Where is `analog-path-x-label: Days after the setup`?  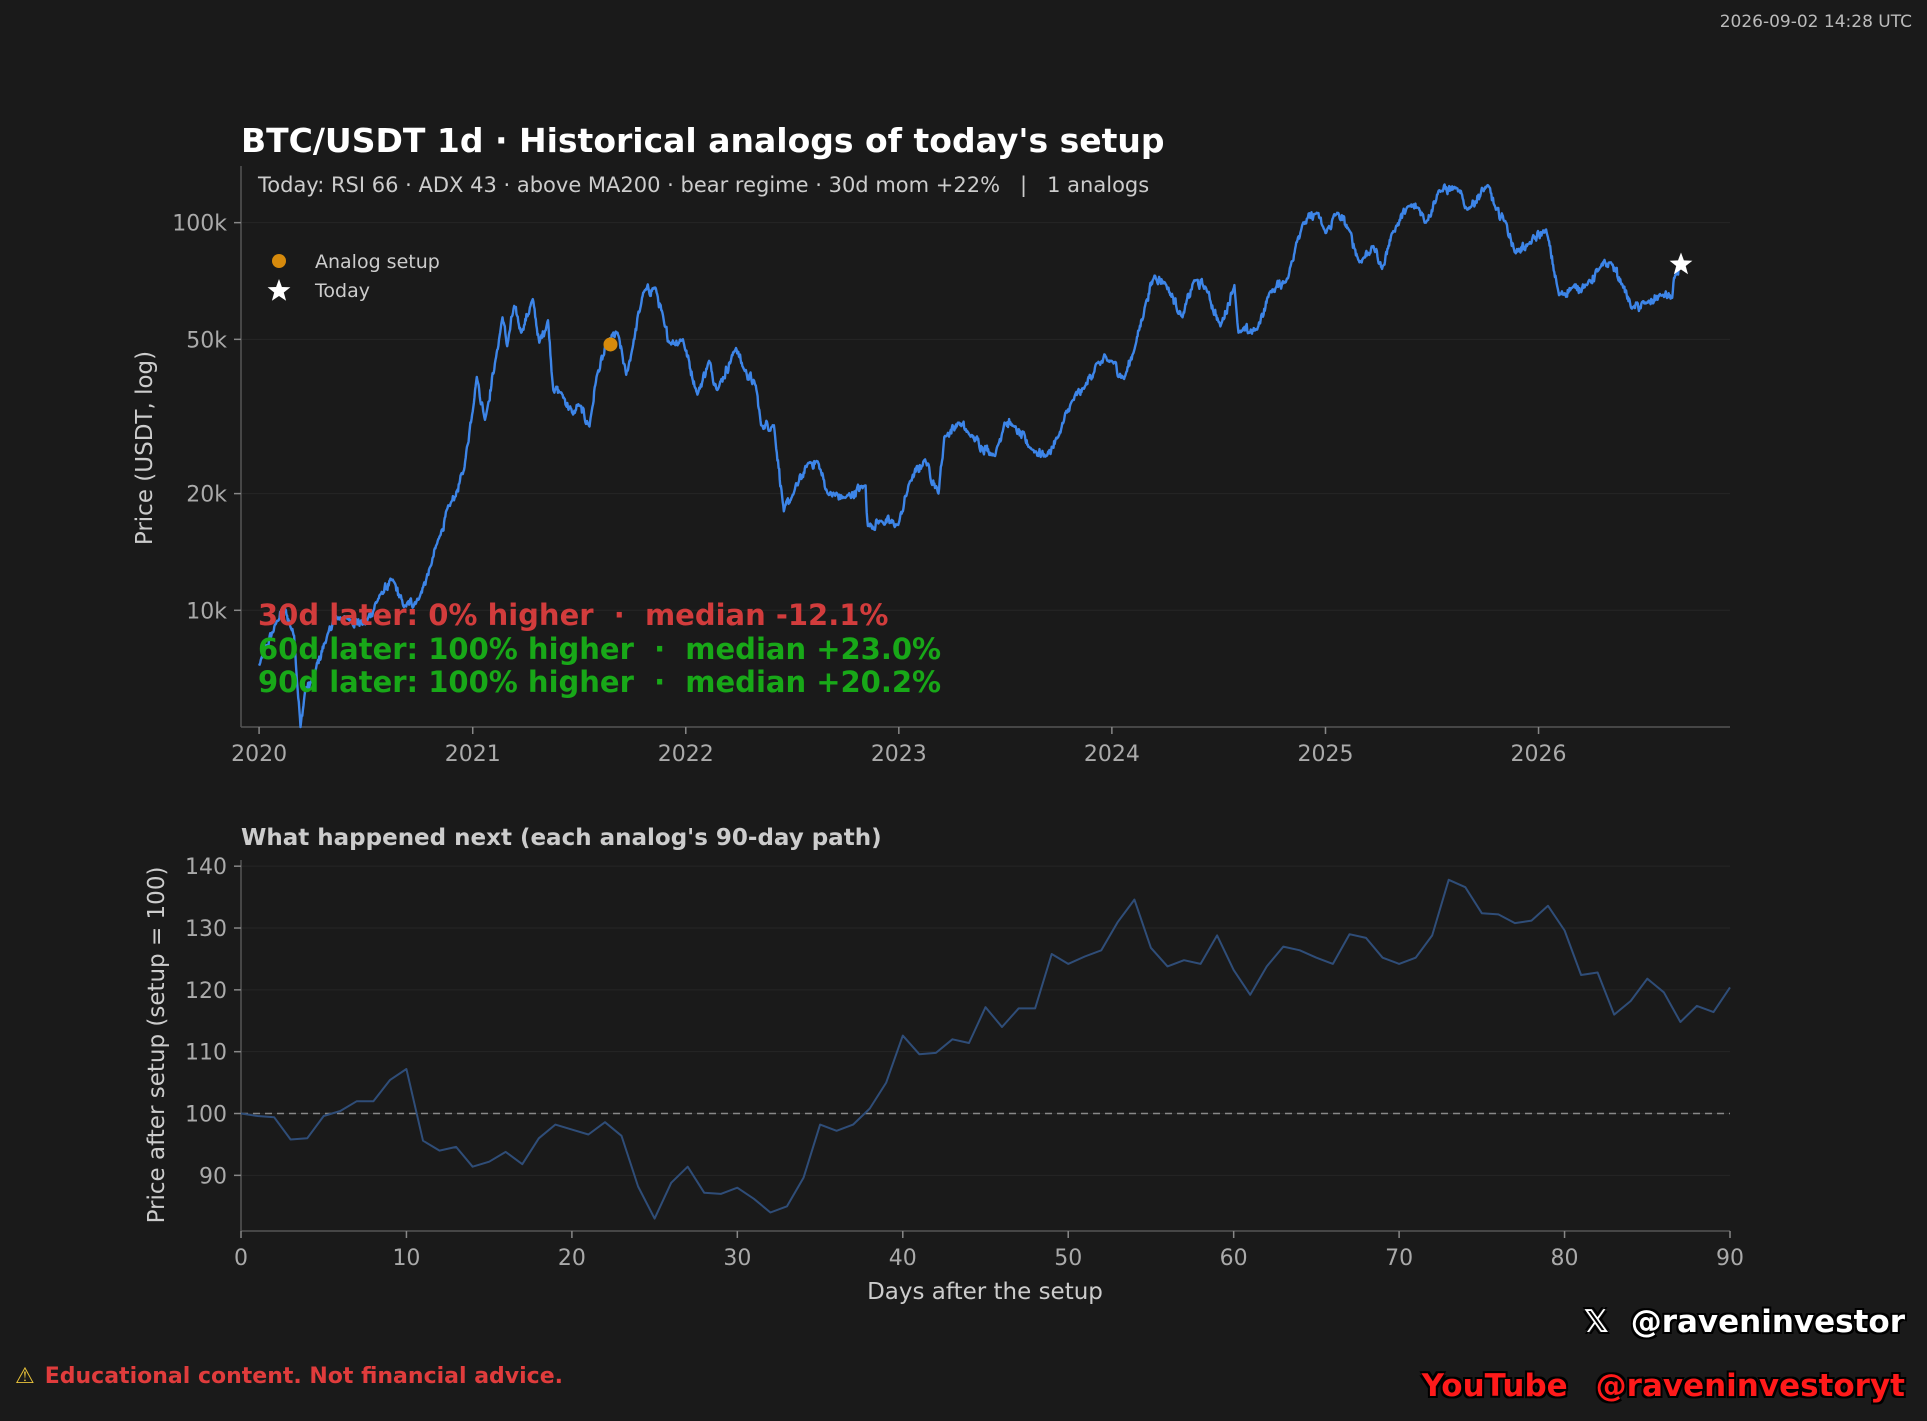
analog-path-x-label: Days after the setup is located at coordinates (985, 1292).